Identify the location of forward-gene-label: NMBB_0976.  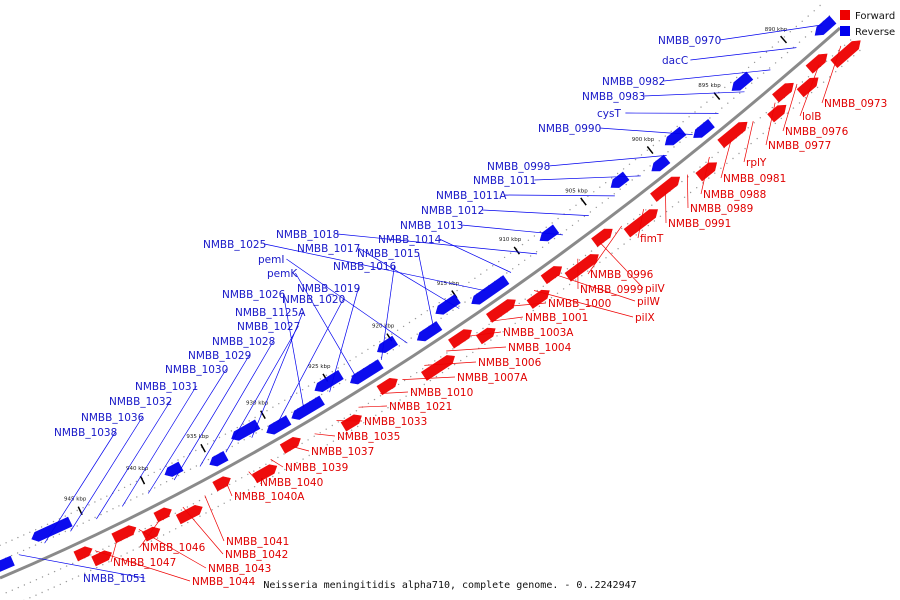
(817, 132).